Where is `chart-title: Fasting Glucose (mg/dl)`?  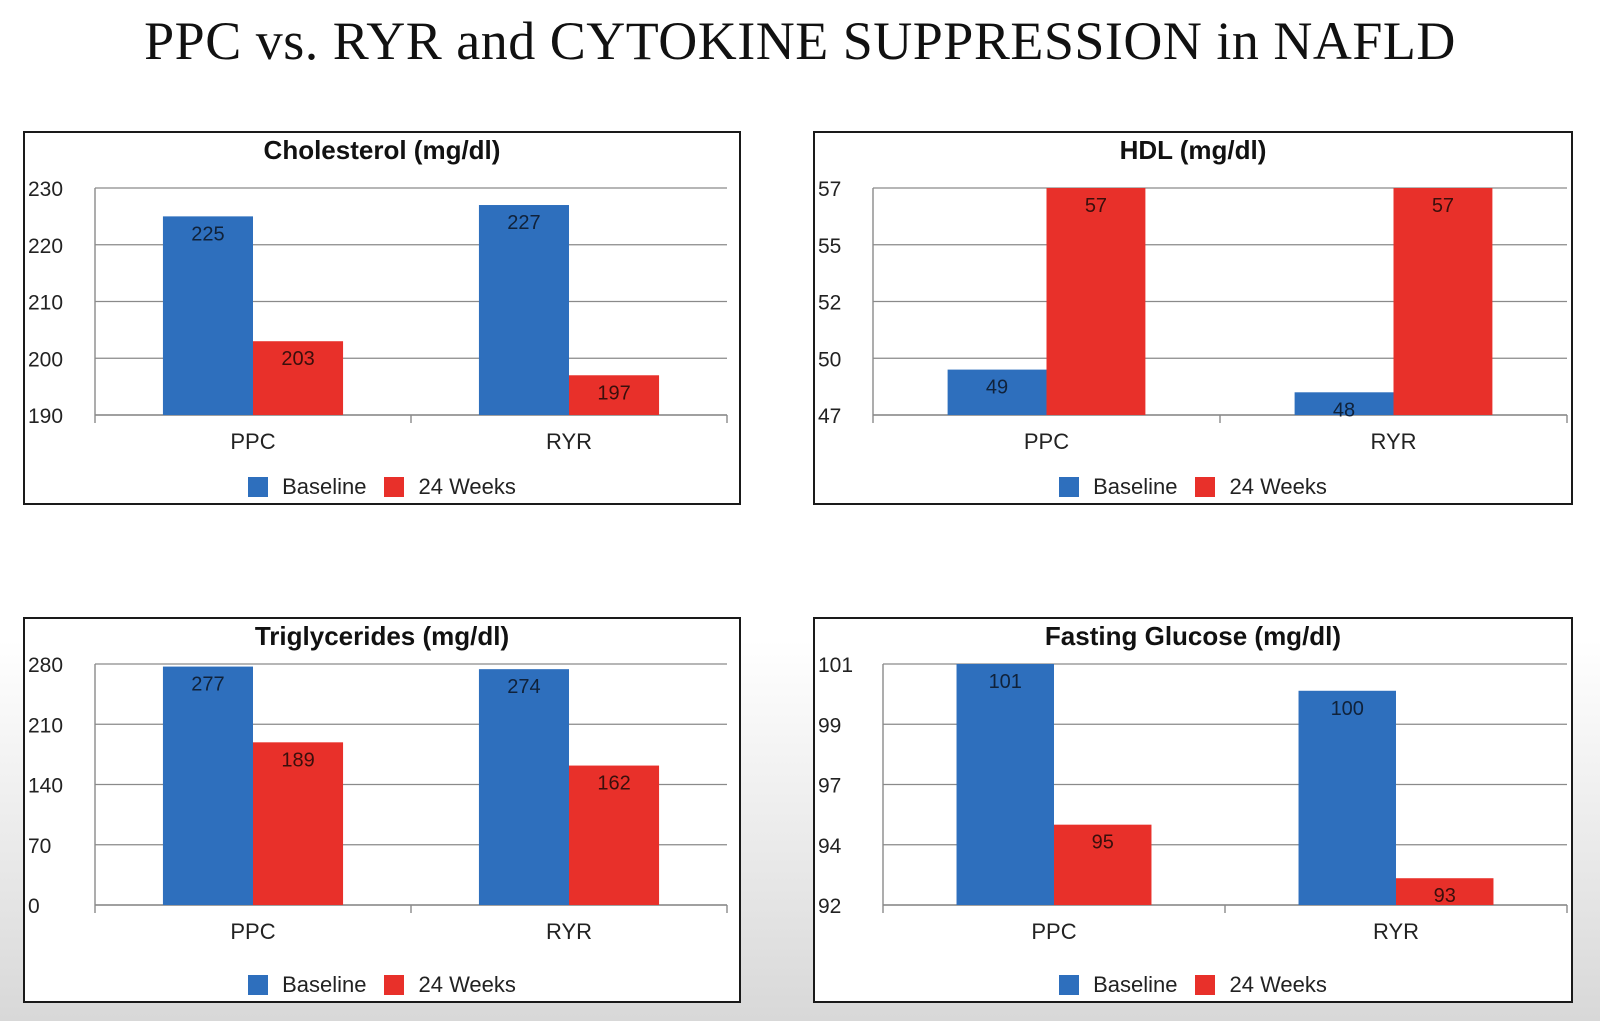 chart-title: Fasting Glucose (mg/dl) is located at coordinates (1193, 636).